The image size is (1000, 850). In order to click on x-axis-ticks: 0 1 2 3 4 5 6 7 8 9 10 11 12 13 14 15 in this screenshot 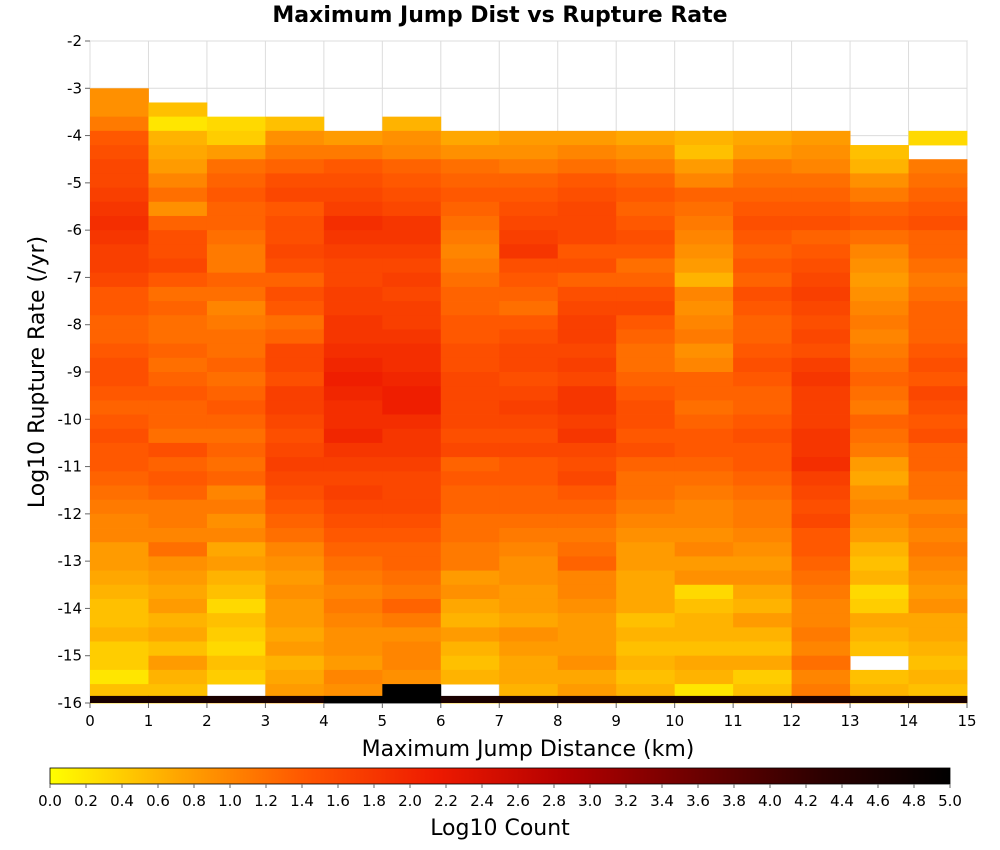, I will do `click(531, 716)`.